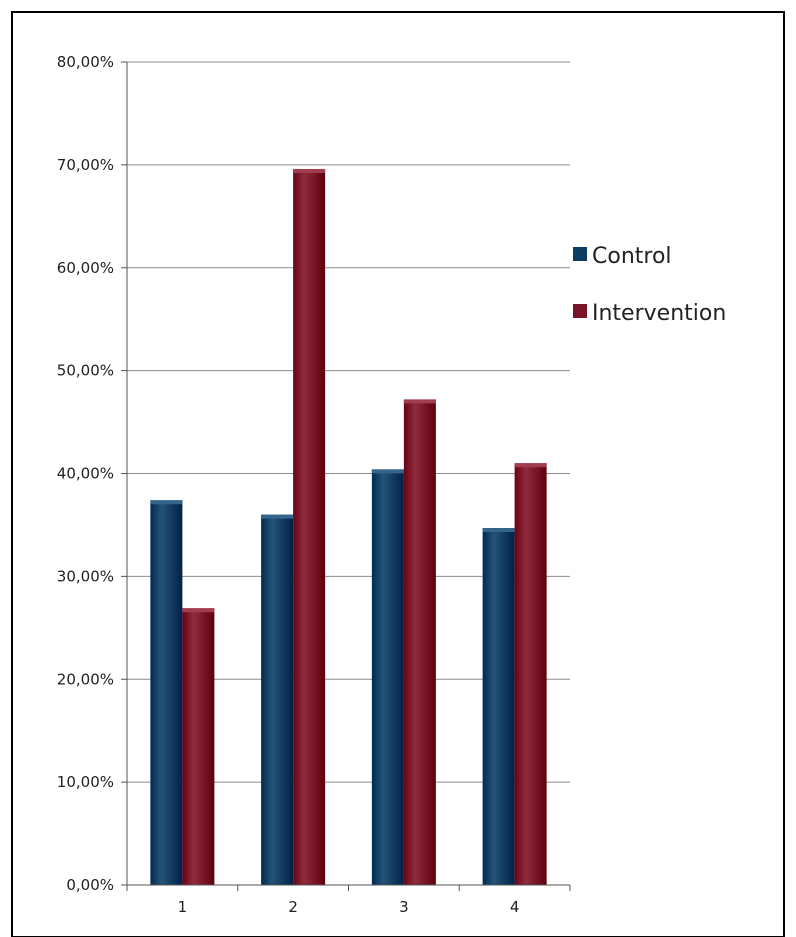 Image resolution: width=796 pixels, height=937 pixels. What do you see at coordinates (85, 474) in the screenshot?
I see `y-tick-label: 40,00%` at bounding box center [85, 474].